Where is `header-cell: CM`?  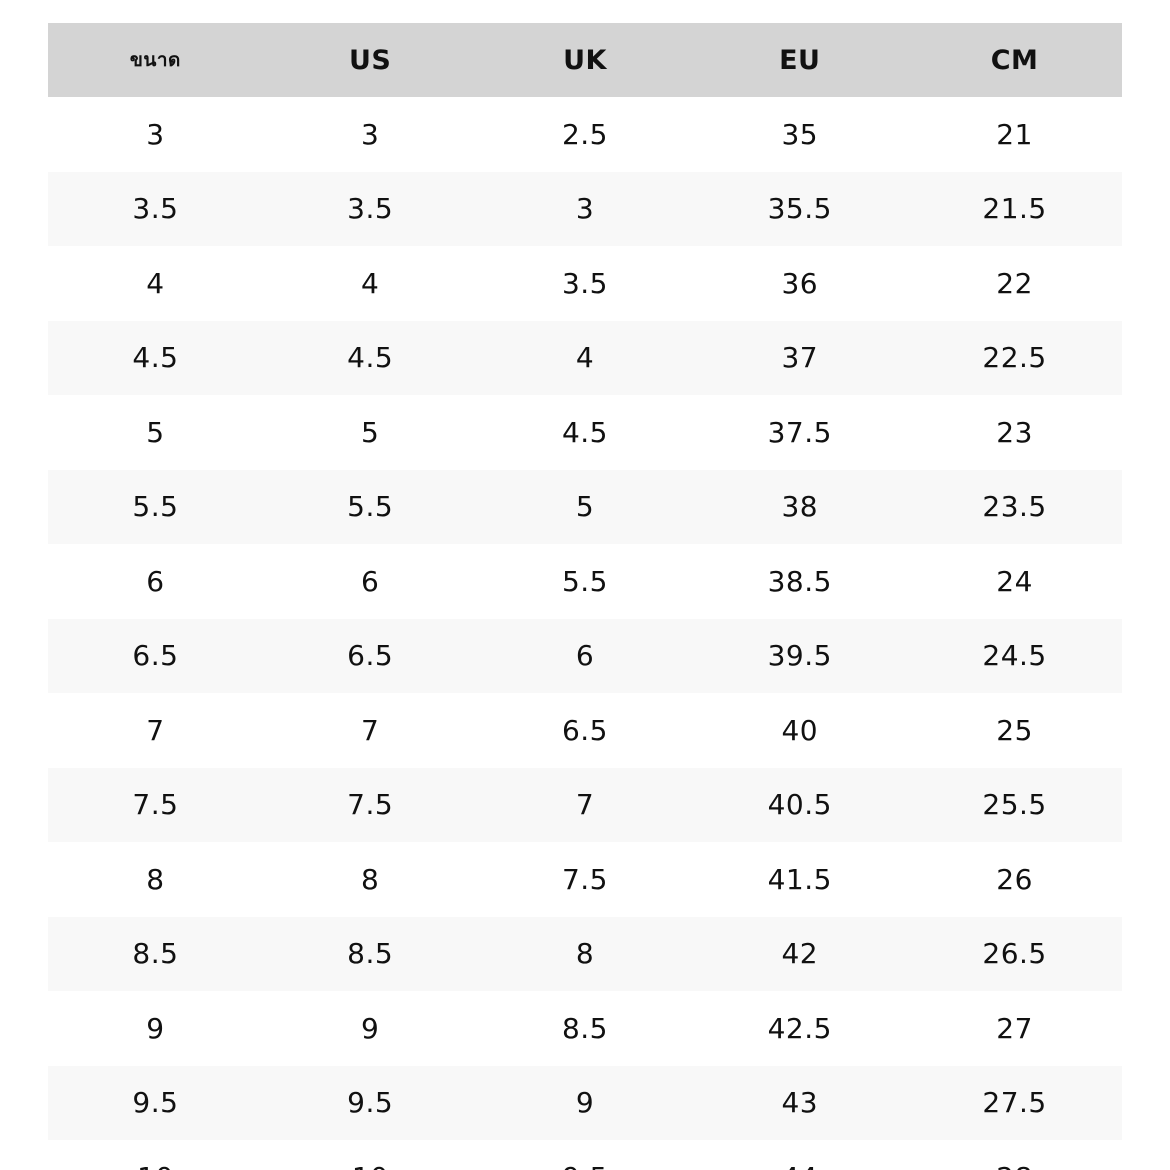
header-cell: CM is located at coordinates (1014, 60).